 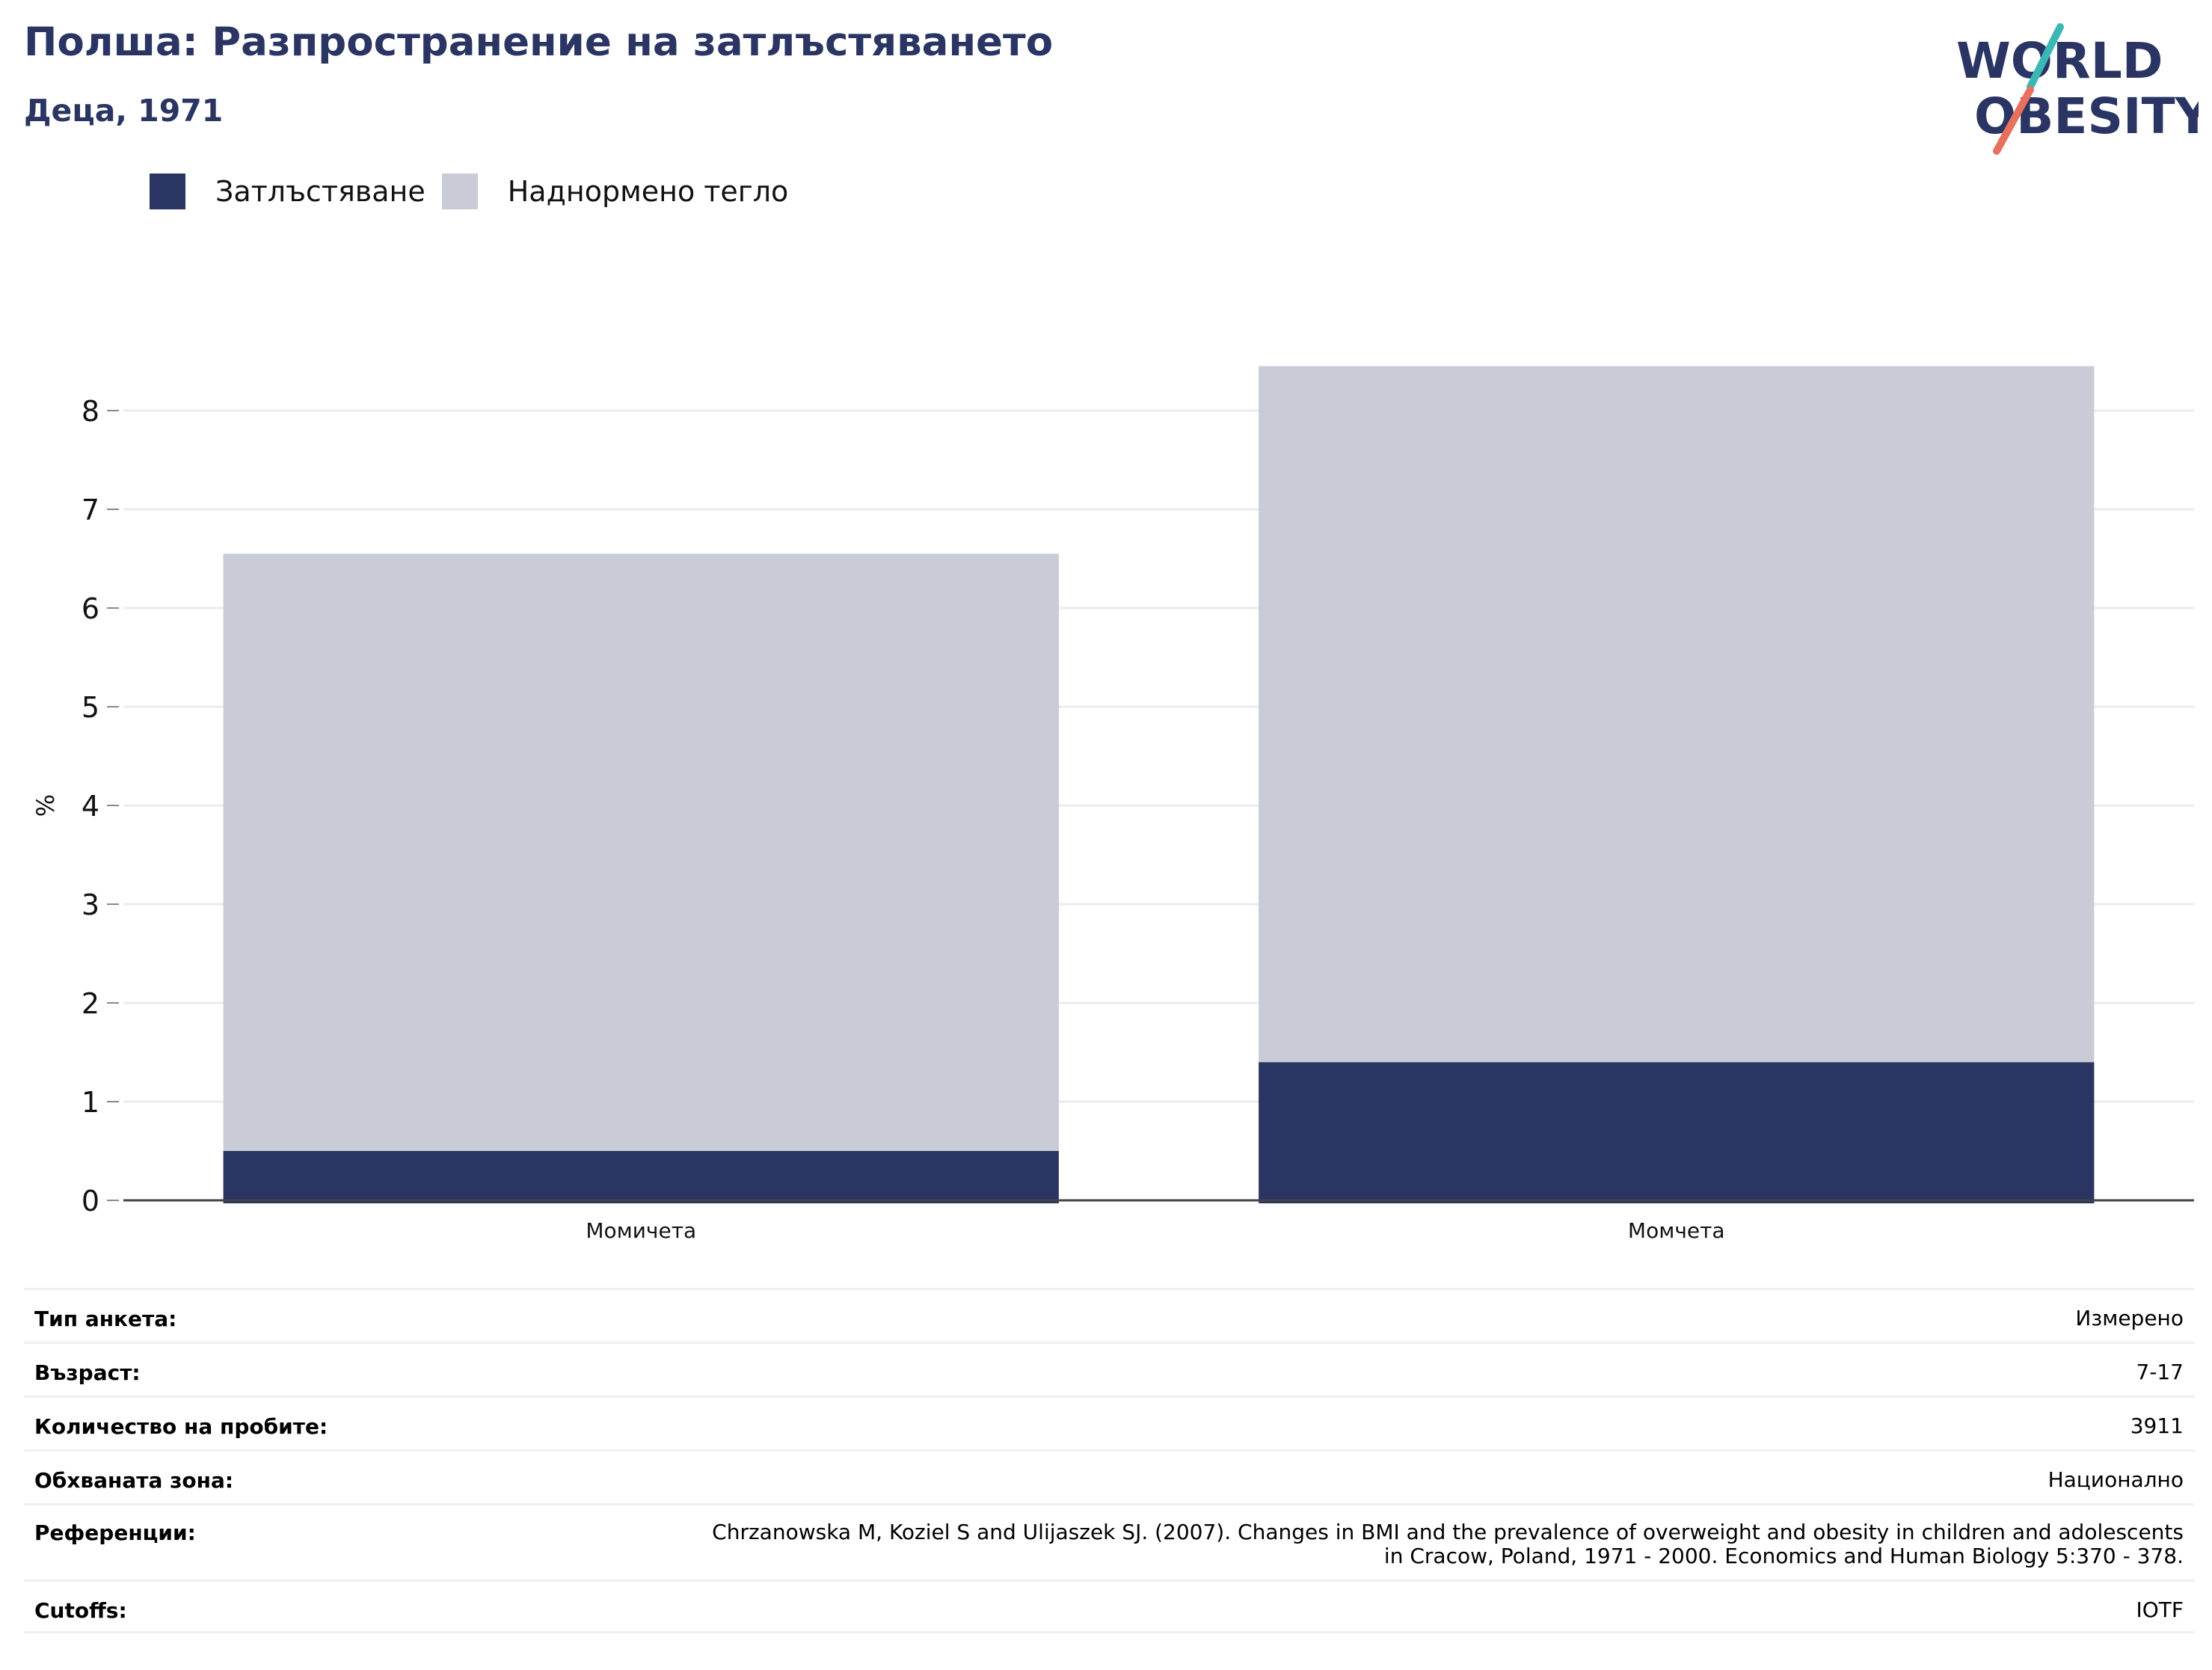 What do you see at coordinates (90, 608) in the screenshot?
I see `y-tick-label: 6` at bounding box center [90, 608].